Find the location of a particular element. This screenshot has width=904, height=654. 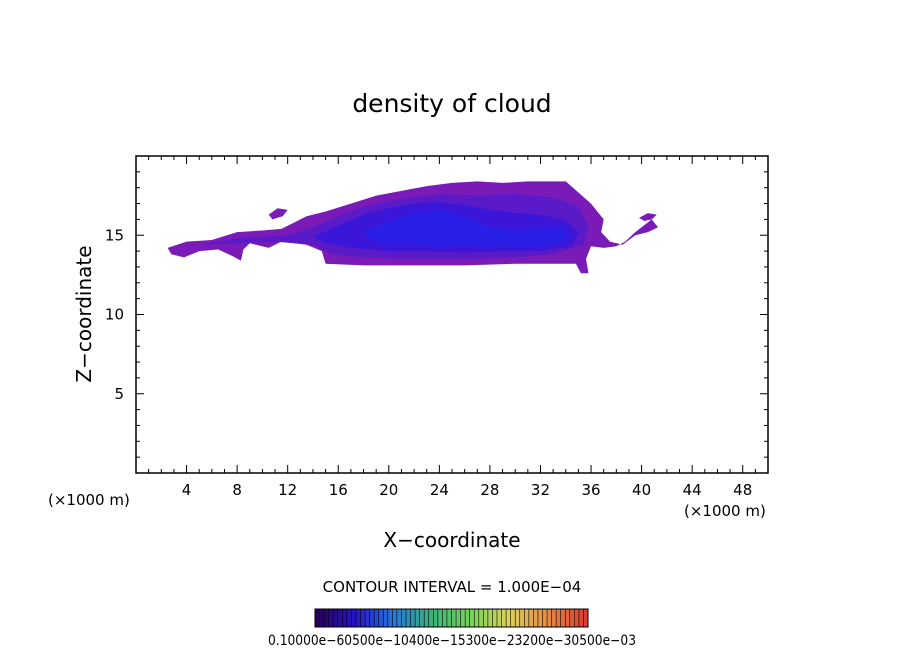

x-tick-label: 8 is located at coordinates (237, 490).